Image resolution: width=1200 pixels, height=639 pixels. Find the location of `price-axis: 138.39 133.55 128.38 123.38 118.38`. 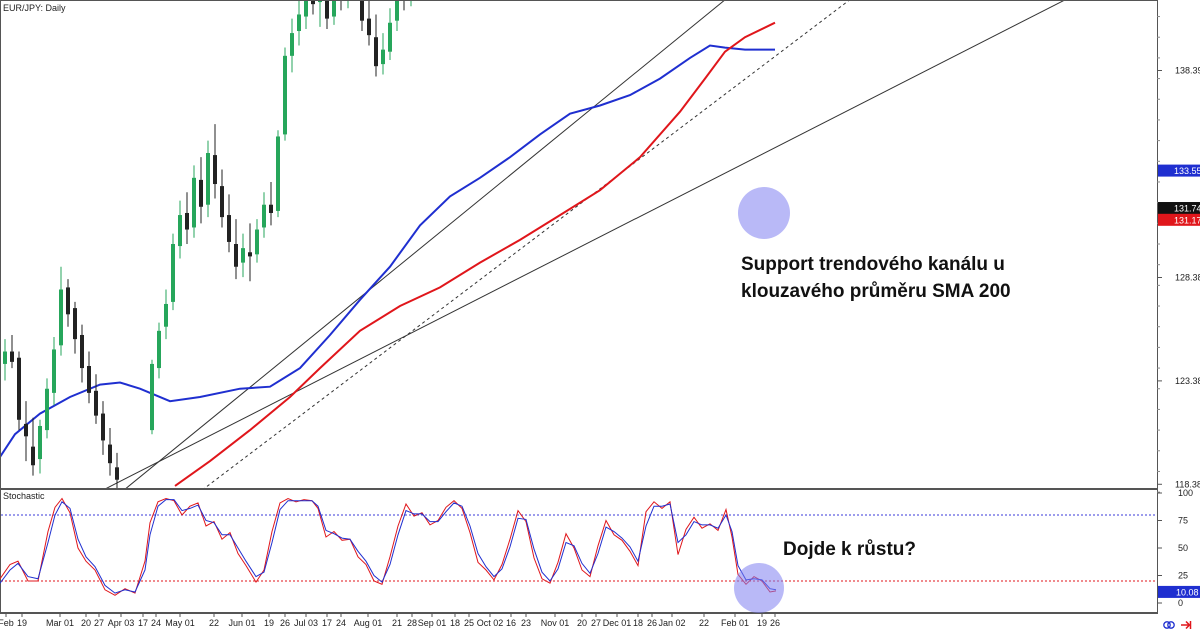

price-axis: 138.39 133.55 128.38 123.38 118.38 is located at coordinates (1178, 254).